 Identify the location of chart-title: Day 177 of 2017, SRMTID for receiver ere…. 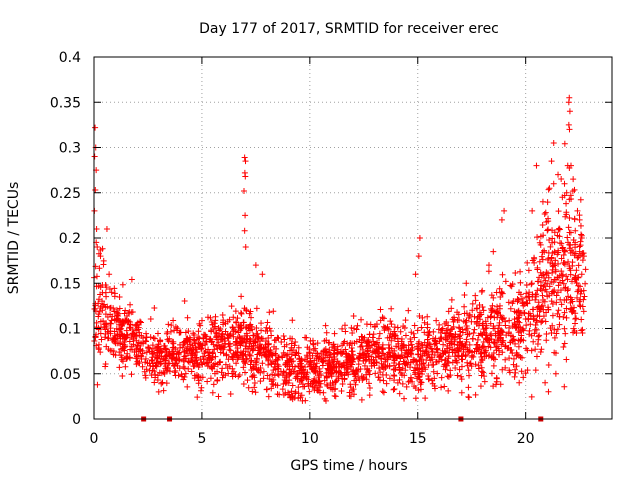
(349, 29).